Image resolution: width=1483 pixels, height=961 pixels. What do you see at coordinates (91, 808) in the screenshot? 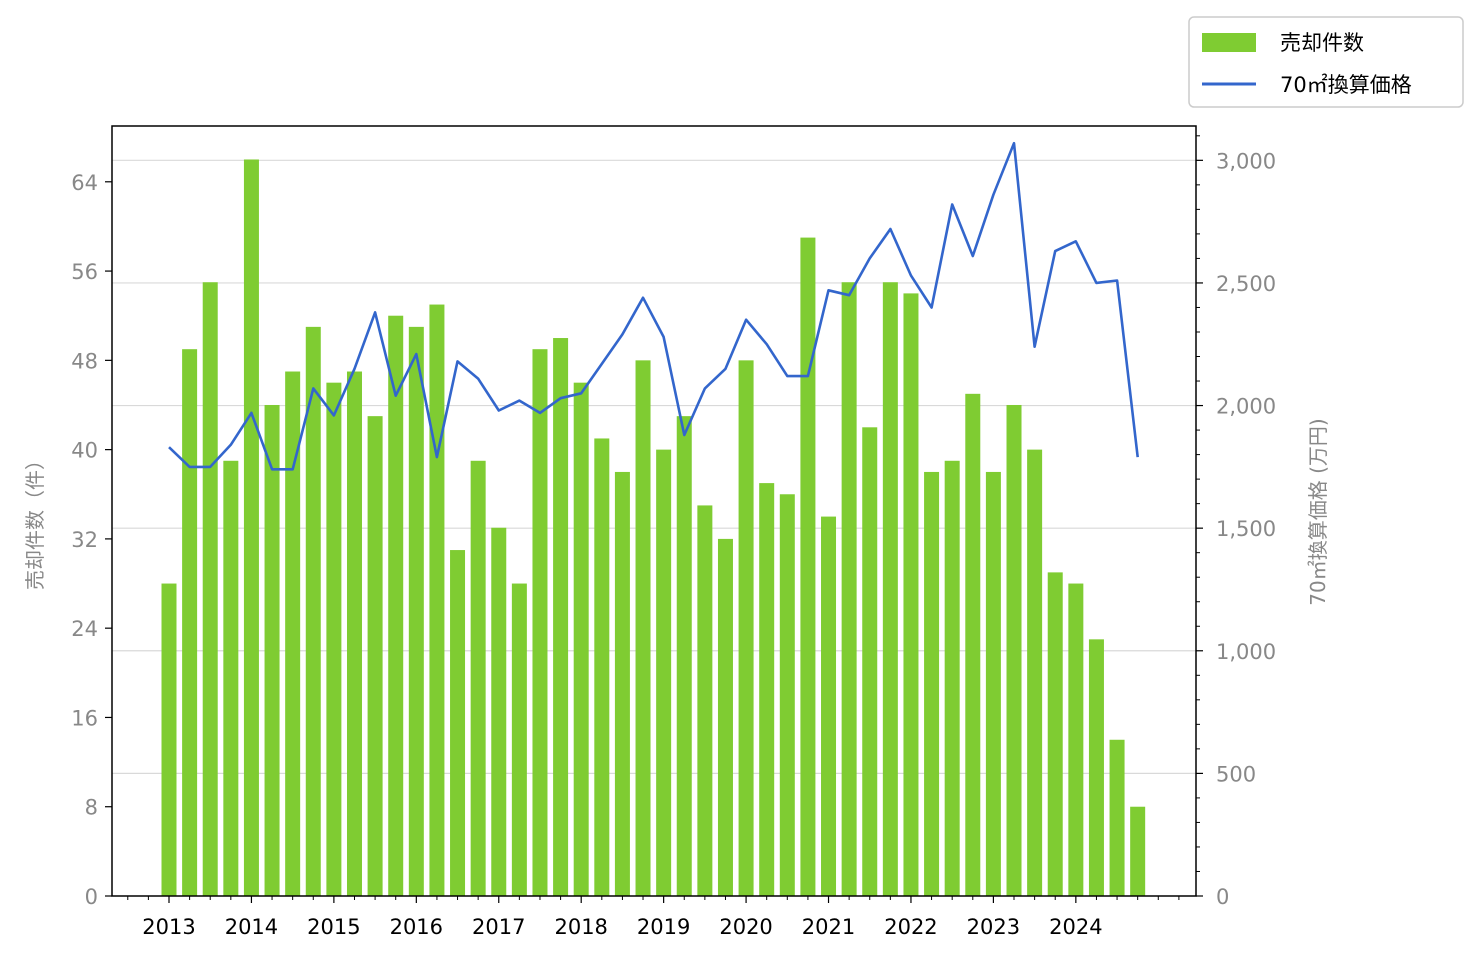
I see `left-tick-label: 8` at bounding box center [91, 808].